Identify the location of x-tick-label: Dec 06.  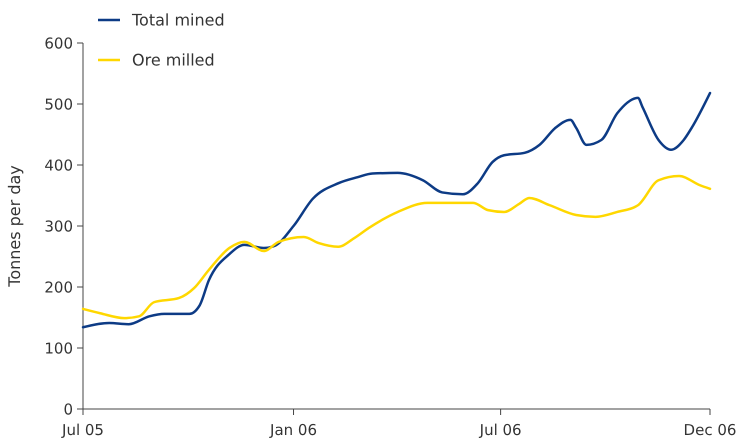
(710, 430).